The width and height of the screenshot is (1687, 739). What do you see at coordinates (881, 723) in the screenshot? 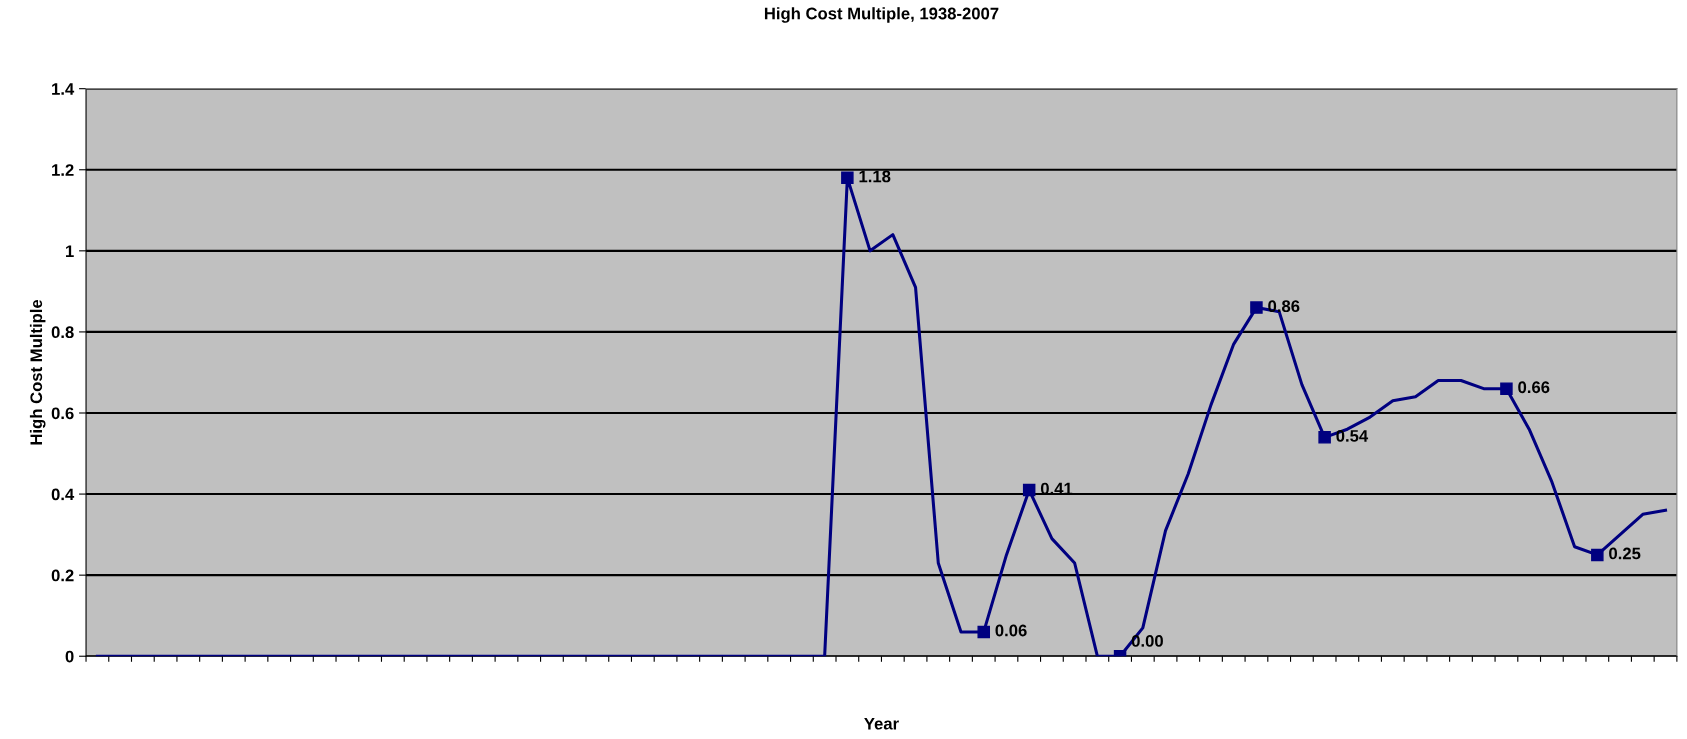
I see `x-axis-title: Year` at bounding box center [881, 723].